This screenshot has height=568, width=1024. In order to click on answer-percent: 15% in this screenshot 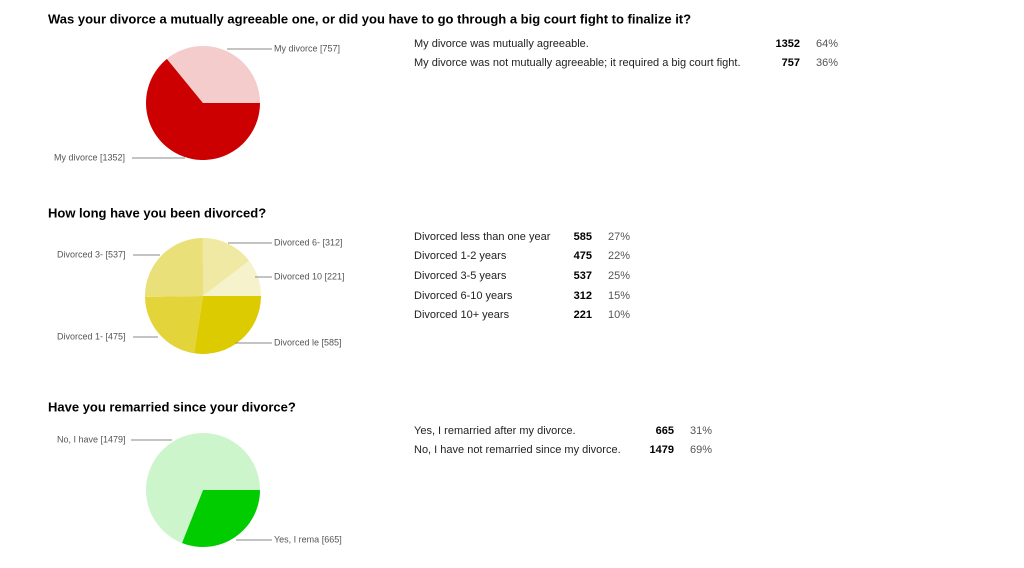, I will do `click(619, 296)`.